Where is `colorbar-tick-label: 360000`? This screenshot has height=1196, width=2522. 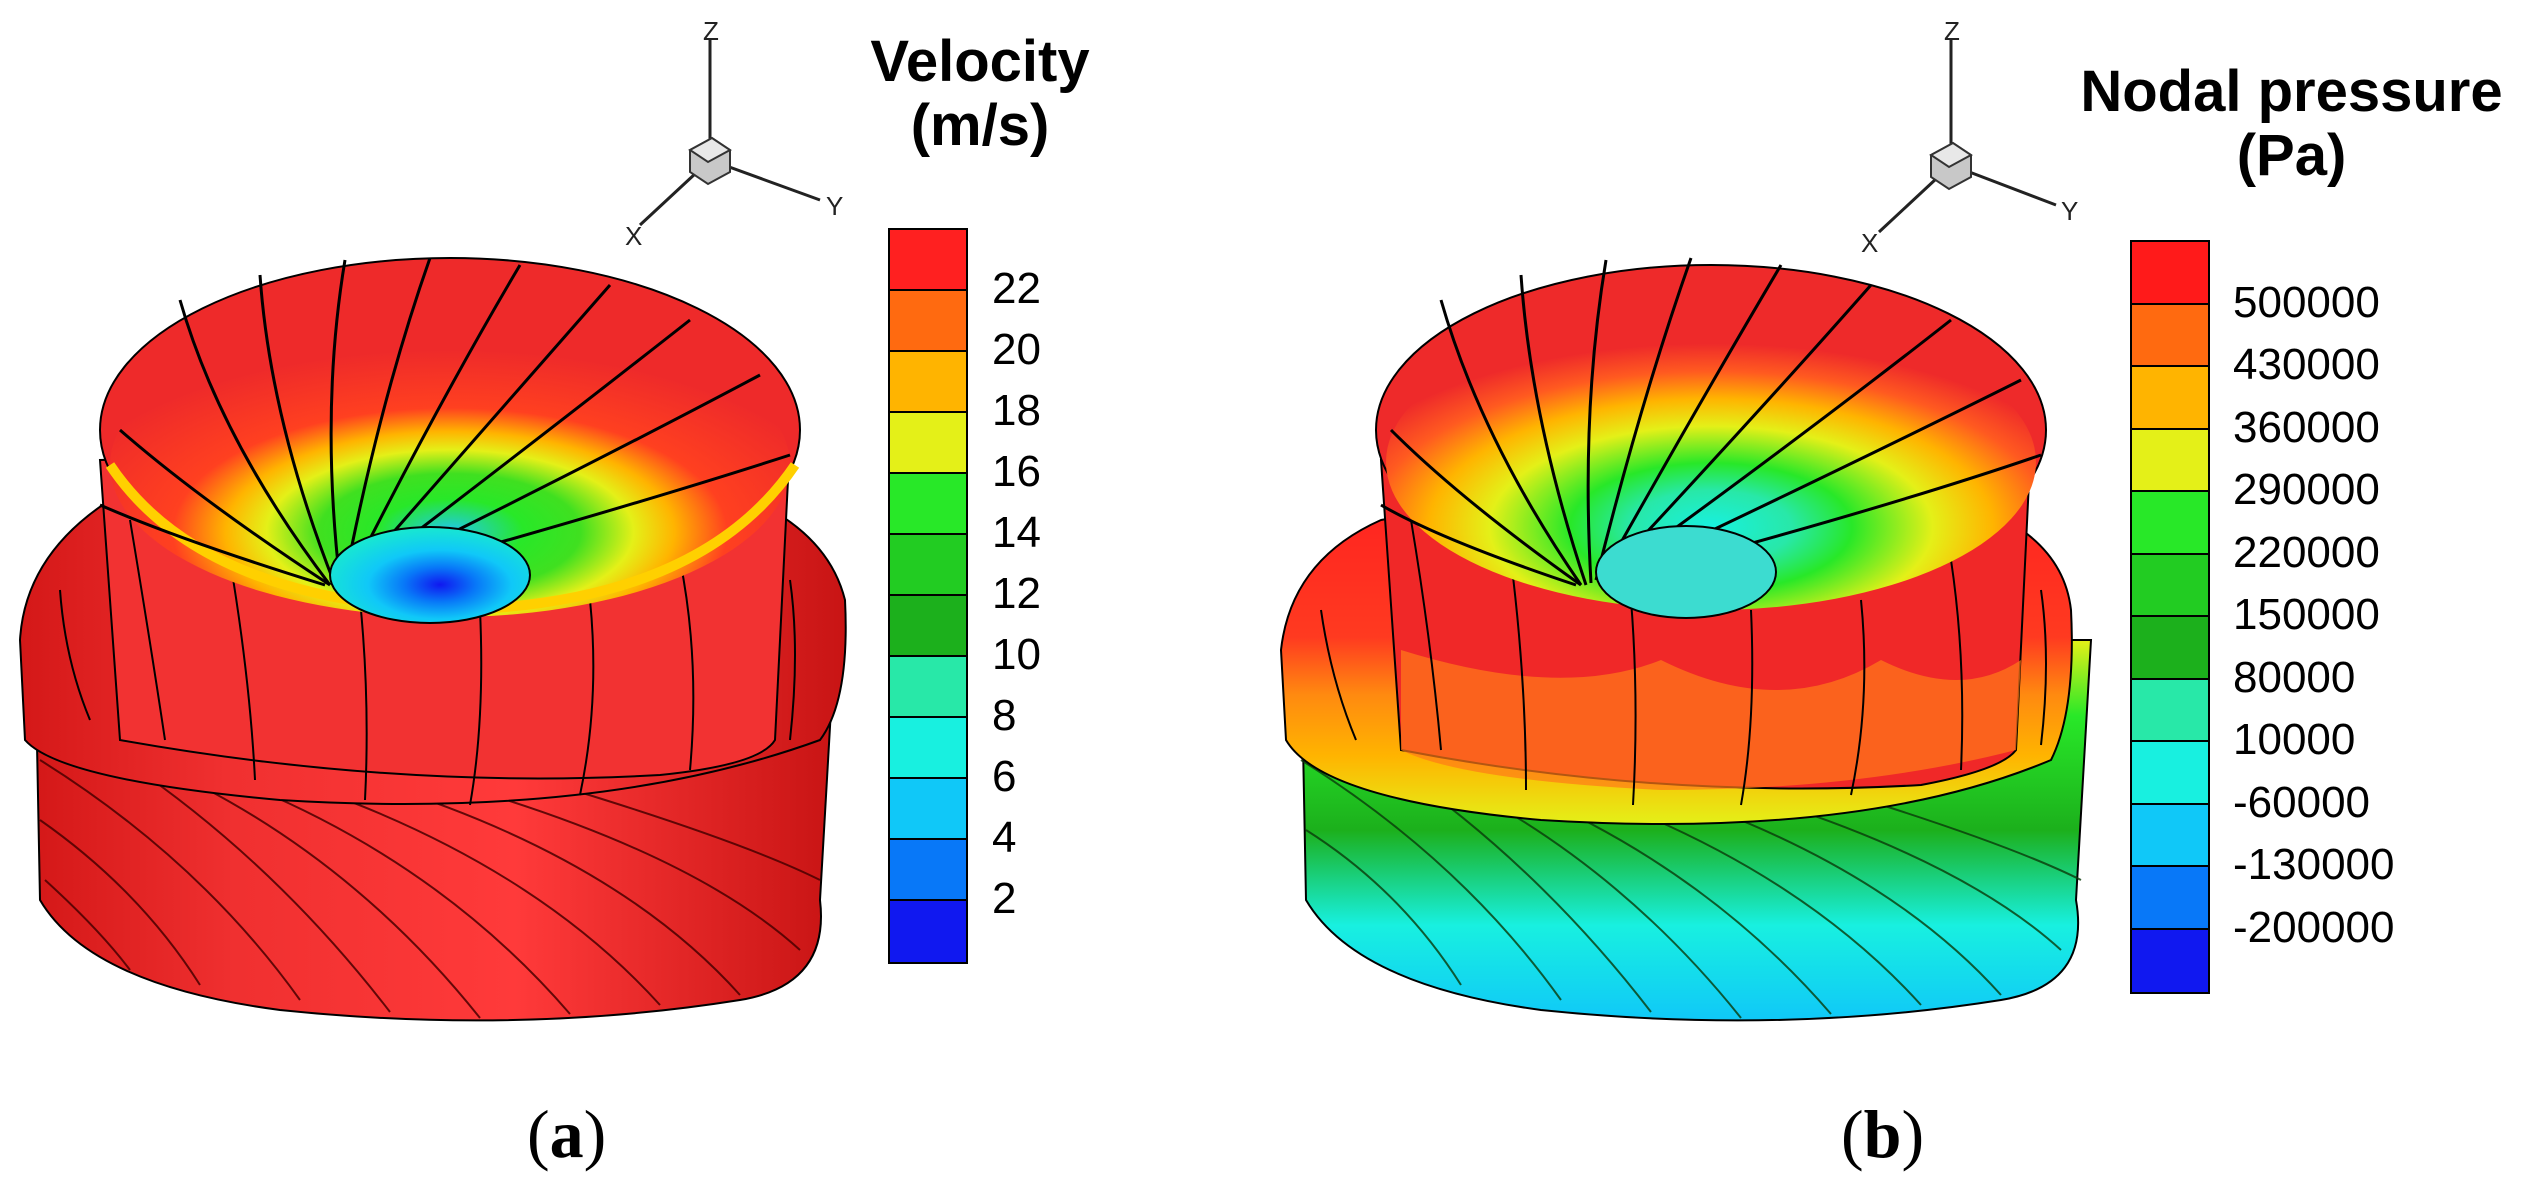 colorbar-tick-label: 360000 is located at coordinates (2306, 427).